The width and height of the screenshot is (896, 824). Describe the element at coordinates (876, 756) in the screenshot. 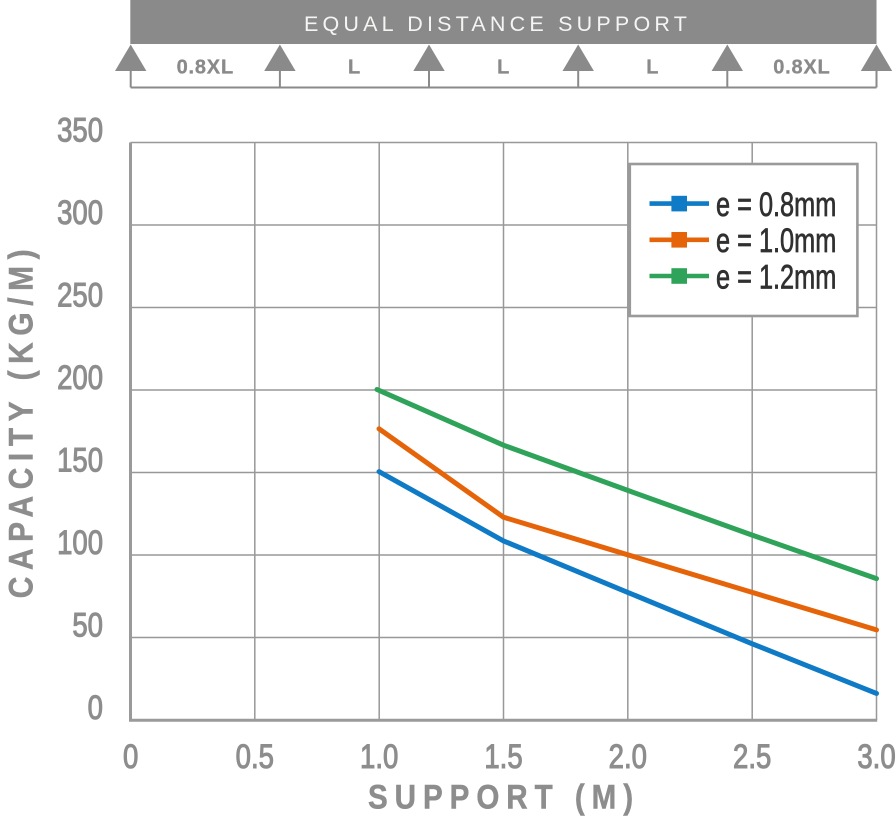

I see `svg-text: 3.0` at that location.